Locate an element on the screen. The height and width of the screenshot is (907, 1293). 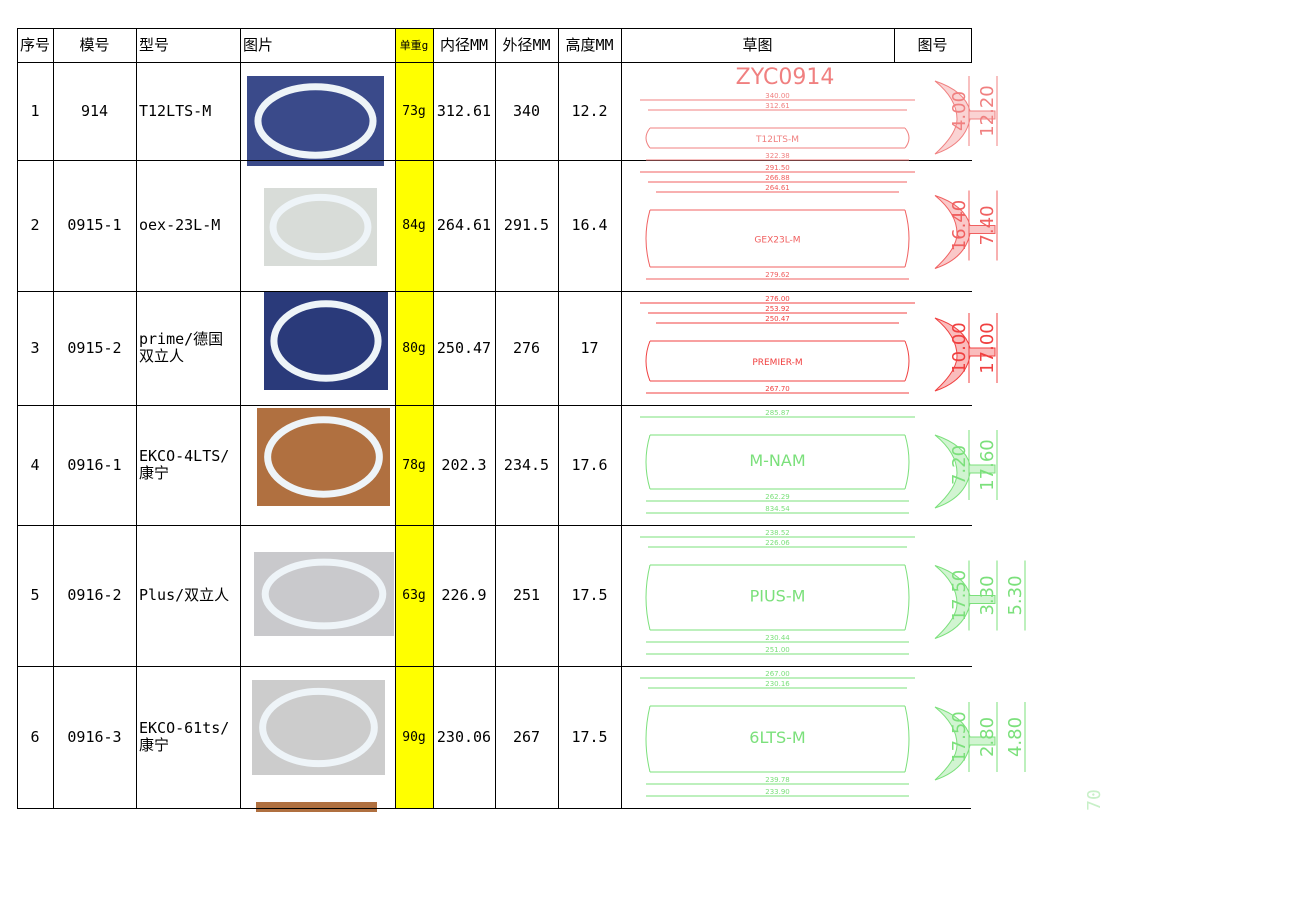
table-cell: 5 is located at coordinates (35, 595).